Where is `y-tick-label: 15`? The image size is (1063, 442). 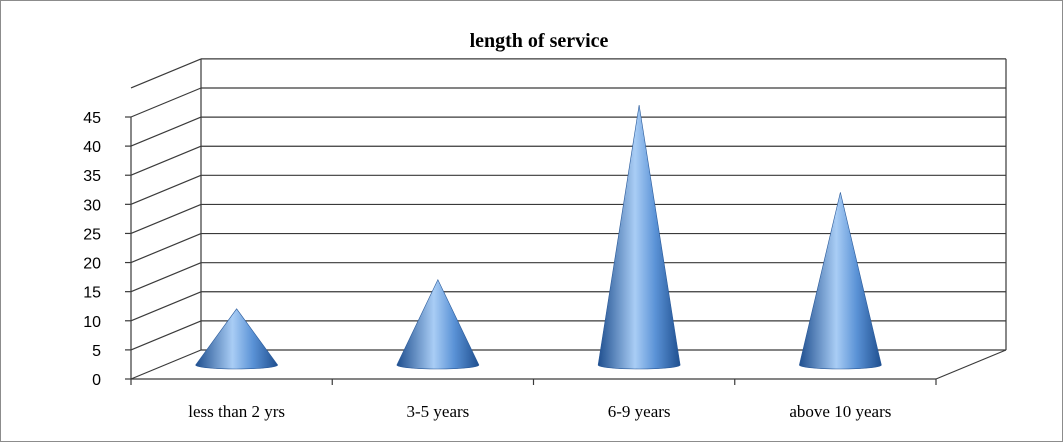 y-tick-label: 15 is located at coordinates (92, 293).